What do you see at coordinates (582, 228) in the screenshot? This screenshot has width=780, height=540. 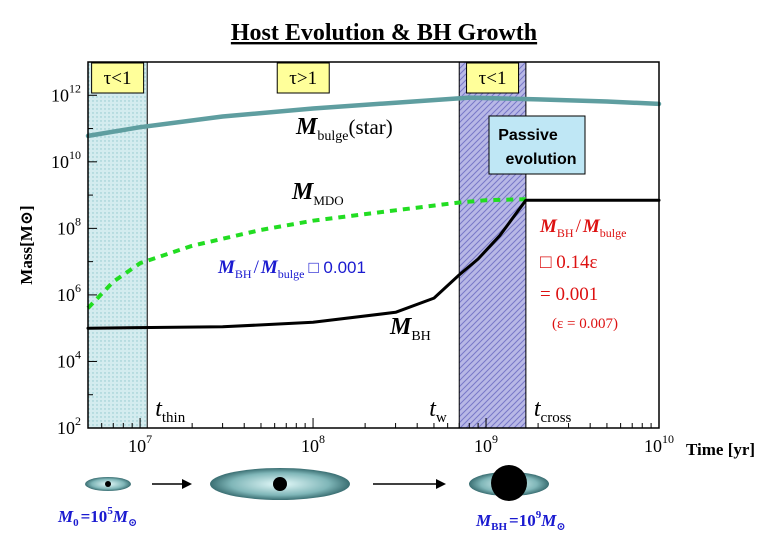 I see `ratio-red-line-1: MBH / Mbulge` at bounding box center [582, 228].